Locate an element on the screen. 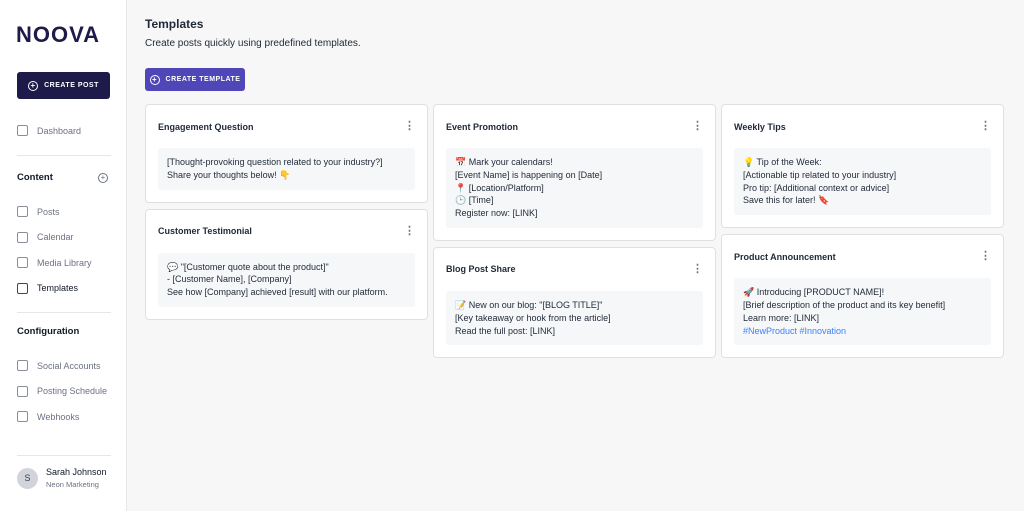 Image resolution: width=1024 pixels, height=511 pixels. nav-item: Templates is located at coordinates (48, 288).